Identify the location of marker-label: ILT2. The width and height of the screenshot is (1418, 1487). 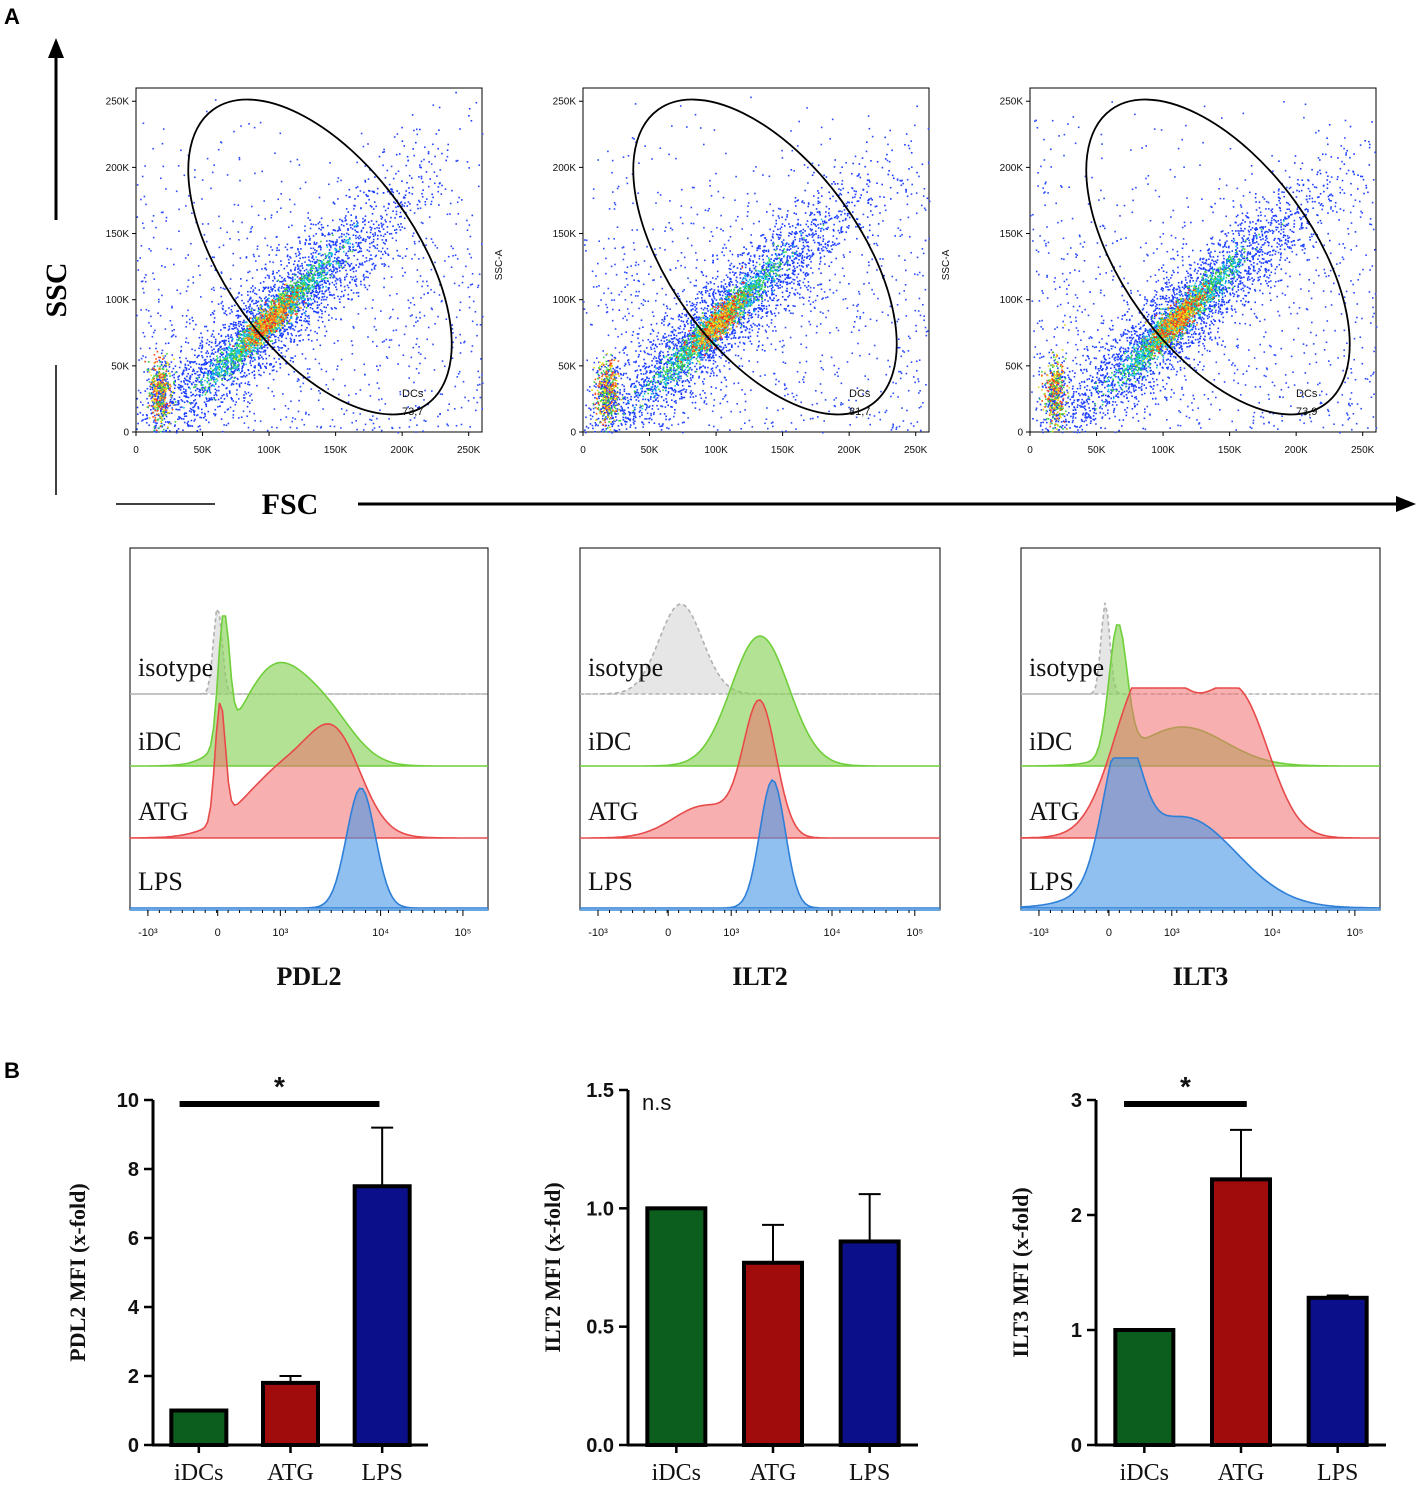
(759, 976).